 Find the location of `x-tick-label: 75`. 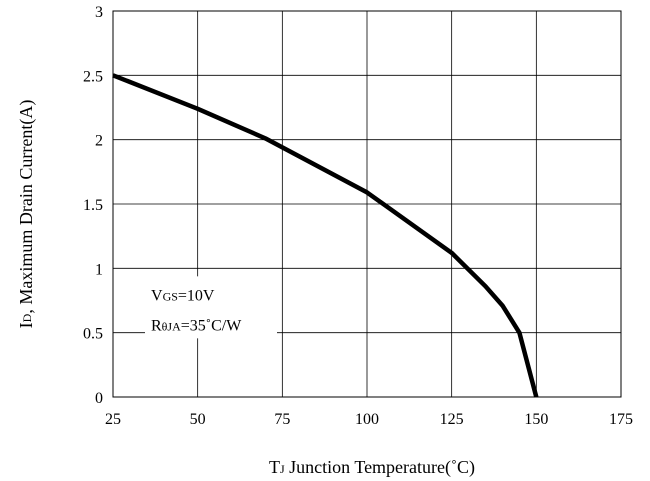

x-tick-label: 75 is located at coordinates (282, 419).